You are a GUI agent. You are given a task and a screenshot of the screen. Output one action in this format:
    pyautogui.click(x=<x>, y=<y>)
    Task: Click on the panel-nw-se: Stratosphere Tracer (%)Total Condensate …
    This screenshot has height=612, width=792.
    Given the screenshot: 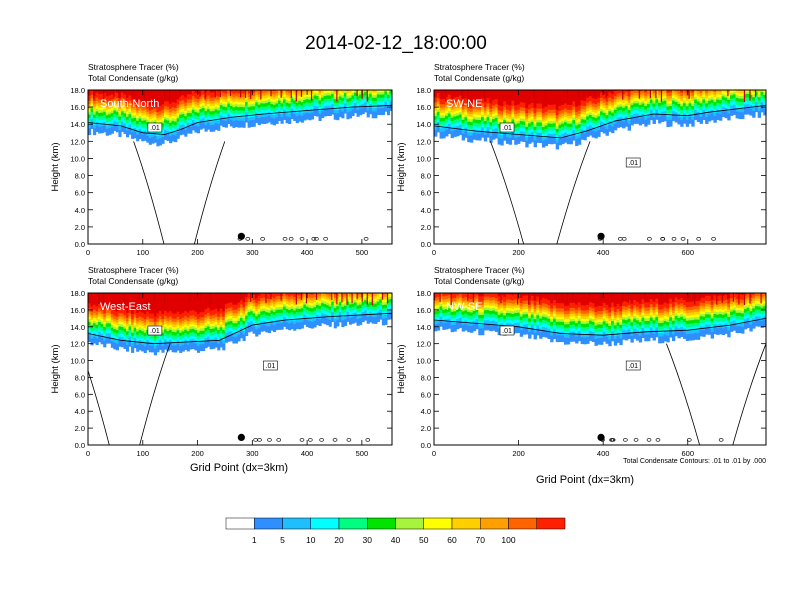 What is the action you would take?
    pyautogui.click(x=581, y=361)
    